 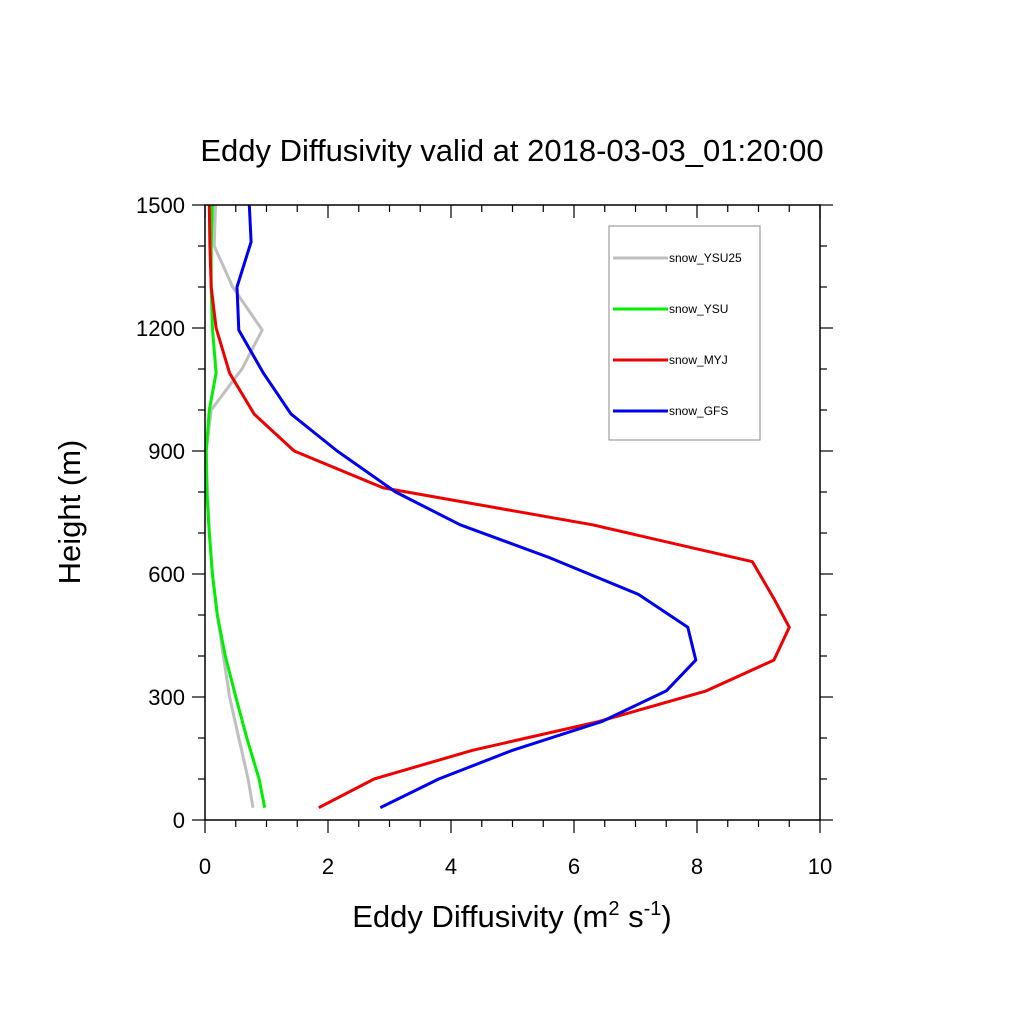 I want to click on legend-box, so click(x=684, y=333).